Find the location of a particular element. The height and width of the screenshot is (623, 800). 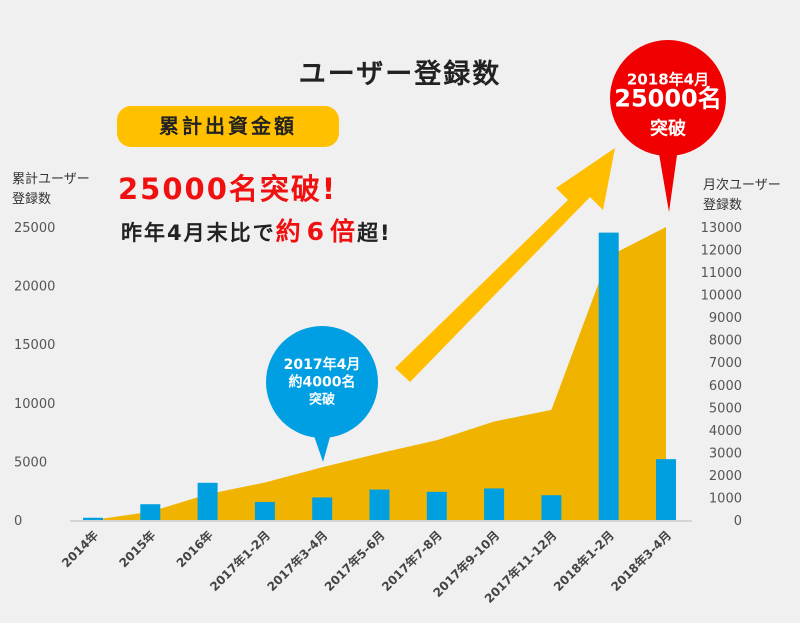

sub-red-2: 6 is located at coordinates (316, 231).